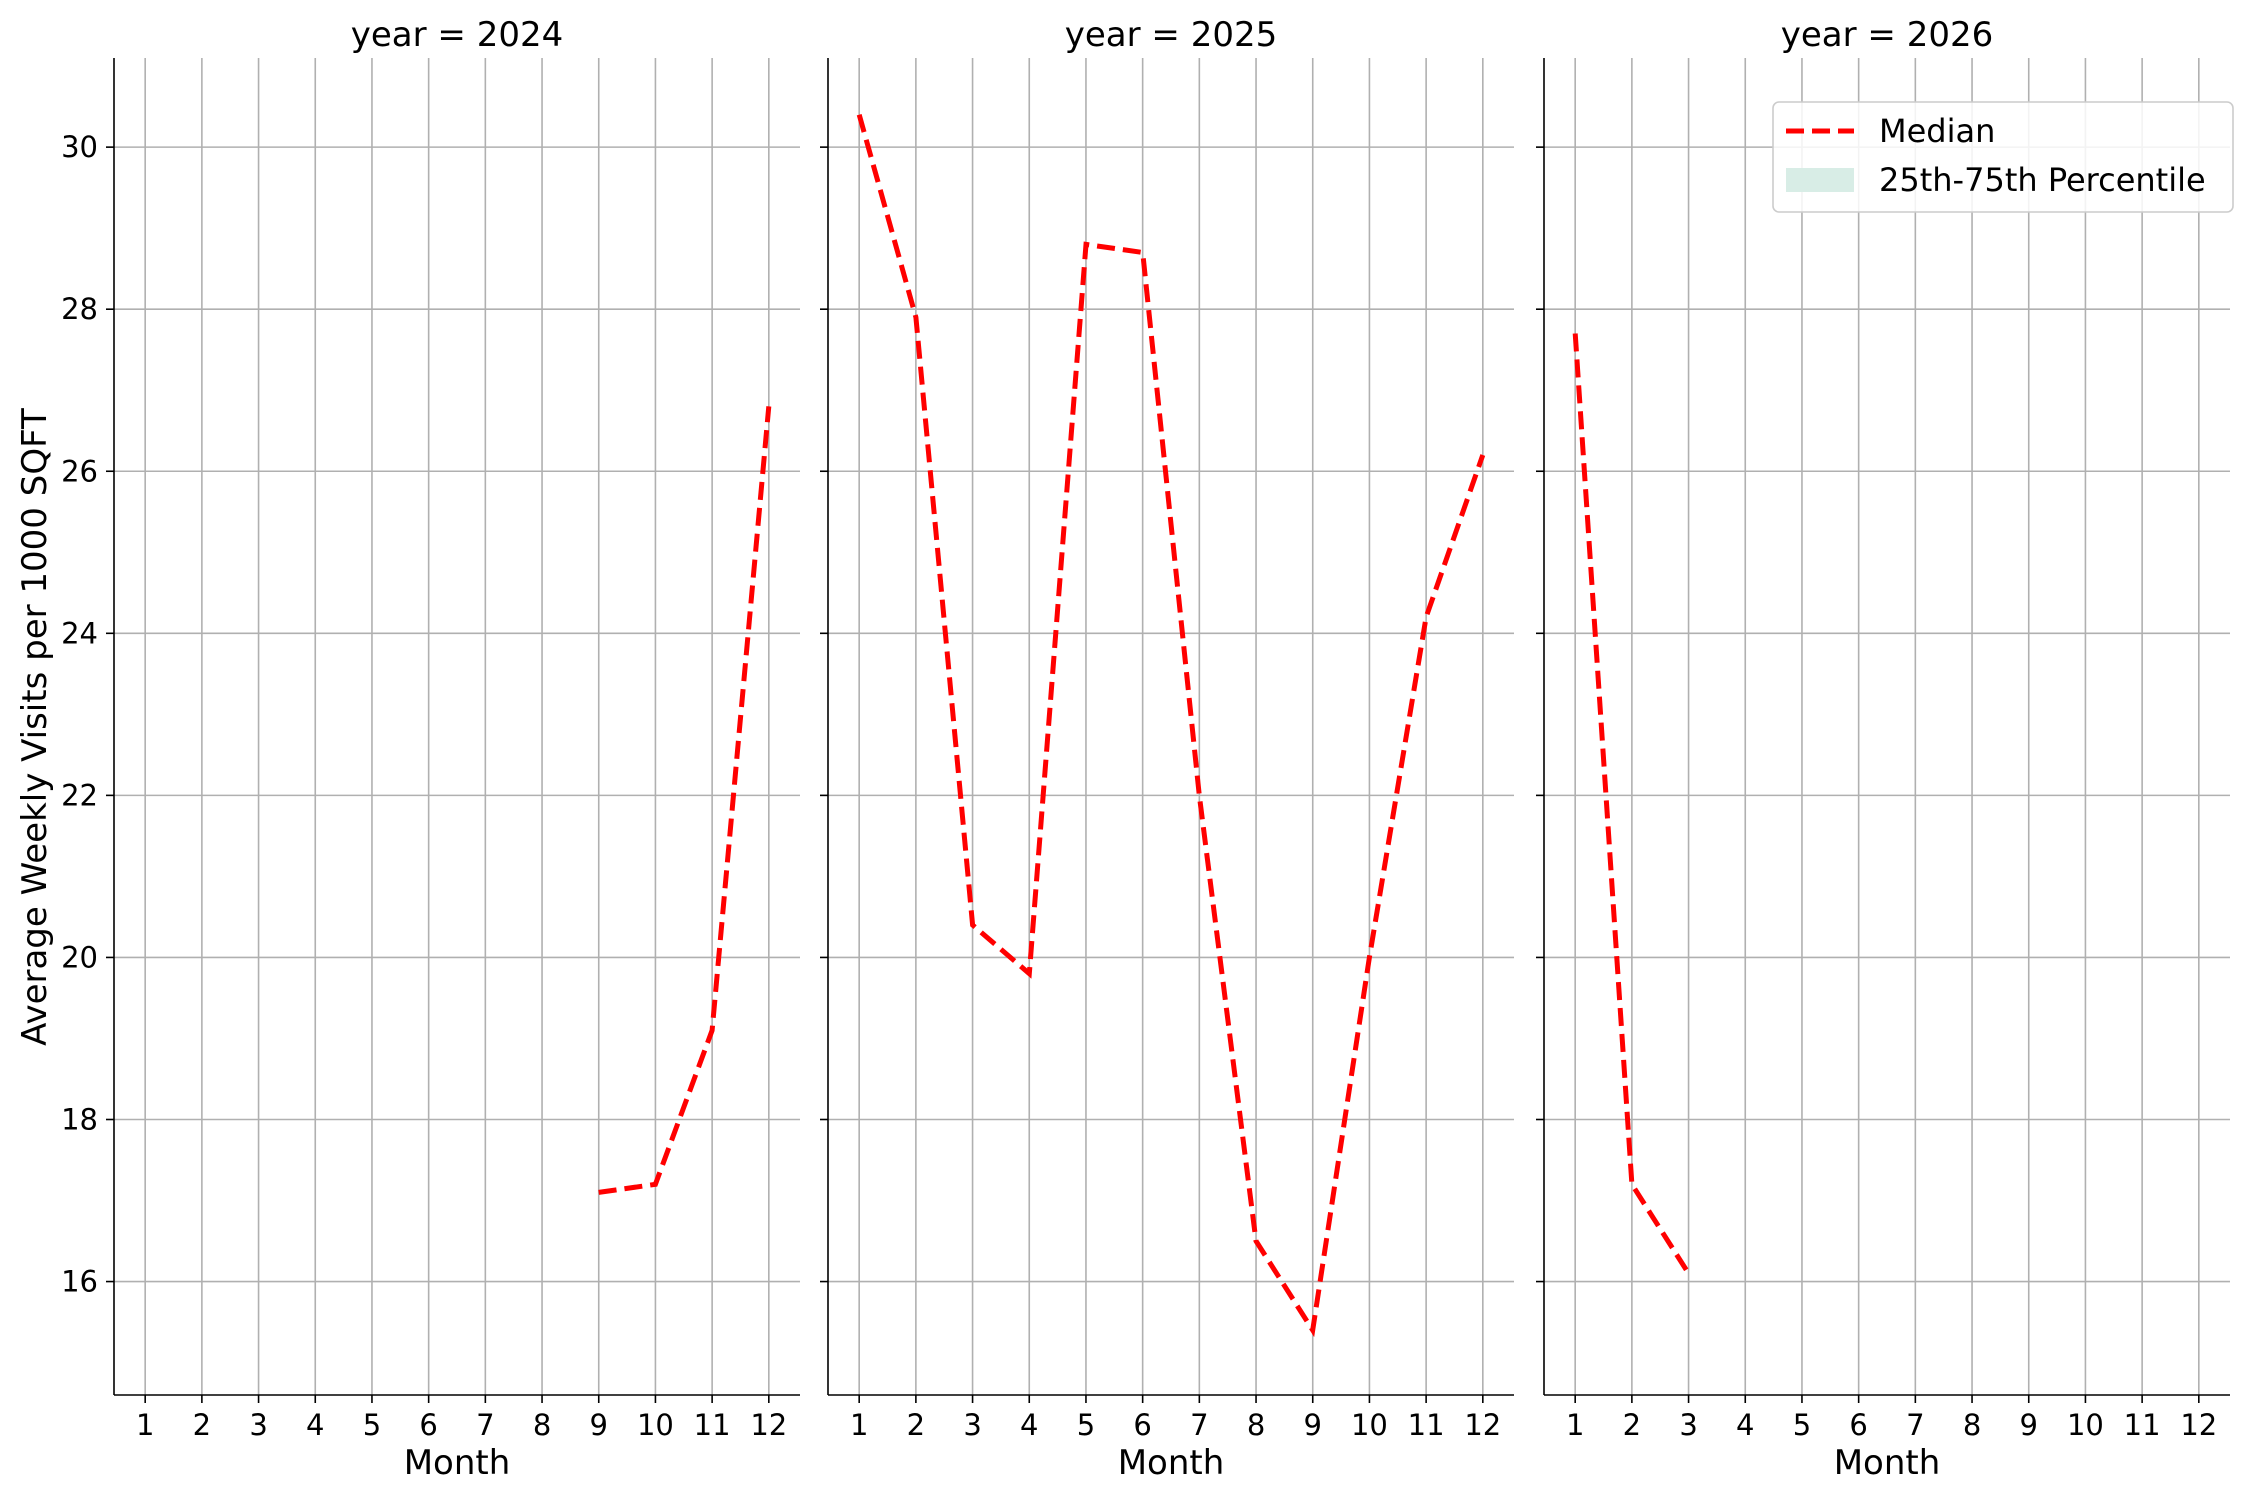  Describe the element at coordinates (79, 1119) in the screenshot. I see `y-tick-label: 18` at that location.